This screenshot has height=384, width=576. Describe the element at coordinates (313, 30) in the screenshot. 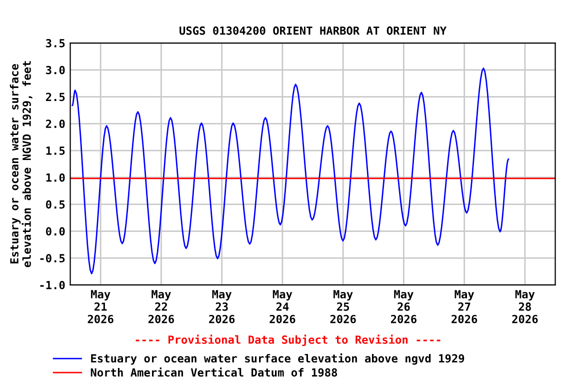

I see `chart-title: USGS 01304200 ORIENT HARBOR AT ORIENT NY` at that location.